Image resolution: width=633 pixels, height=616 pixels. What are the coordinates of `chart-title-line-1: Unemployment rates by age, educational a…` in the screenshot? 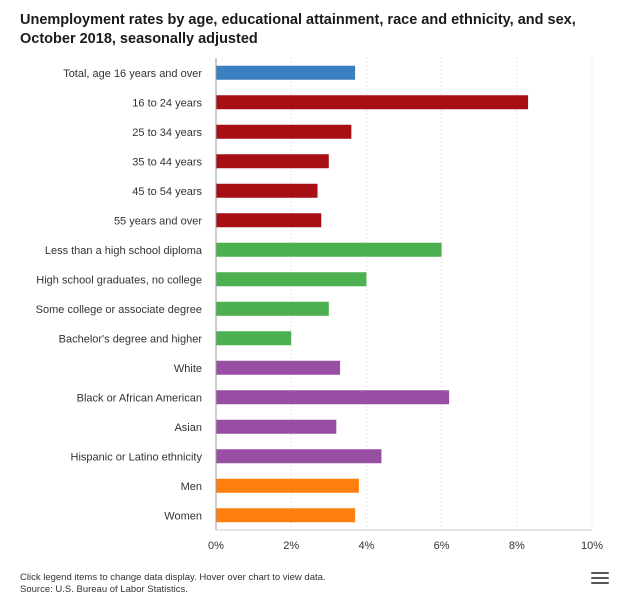 It's located at (298, 20).